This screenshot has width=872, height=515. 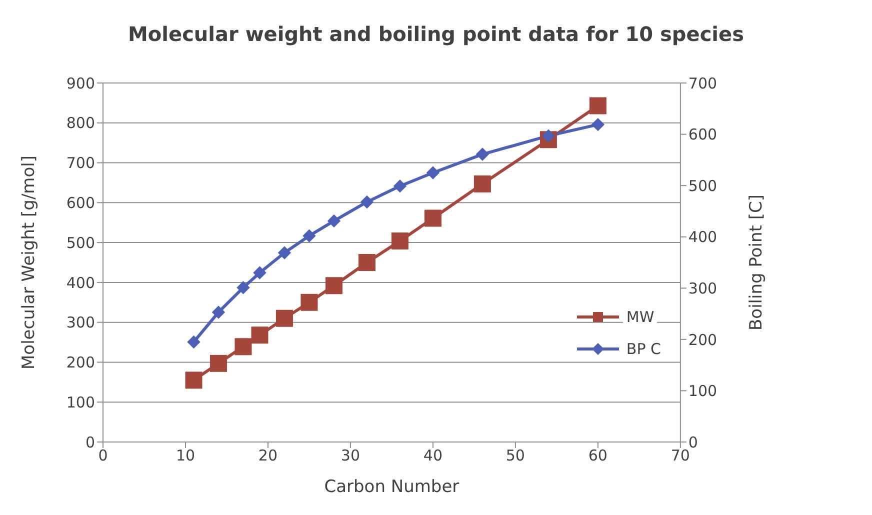 I want to click on y-tick-label: 300, so click(x=80, y=323).